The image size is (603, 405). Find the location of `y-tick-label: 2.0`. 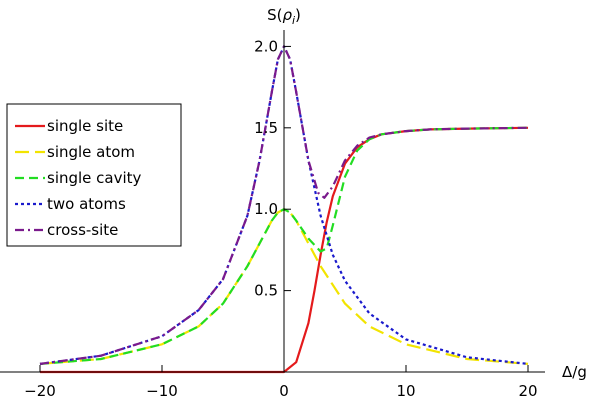

y-tick-label: 2.0 is located at coordinates (266, 46).